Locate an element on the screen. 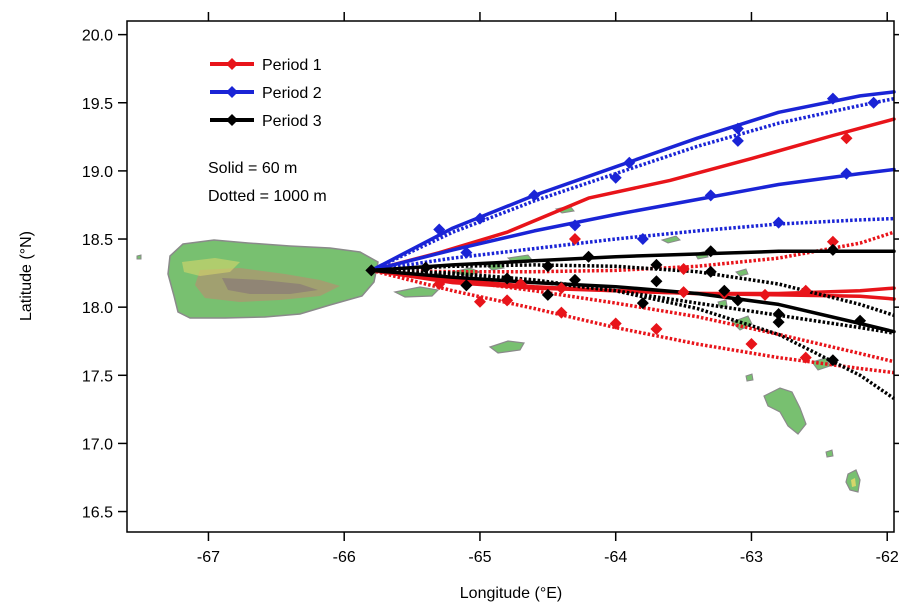 This screenshot has width=899, height=605. land-anguilla is located at coordinates (670, 239).